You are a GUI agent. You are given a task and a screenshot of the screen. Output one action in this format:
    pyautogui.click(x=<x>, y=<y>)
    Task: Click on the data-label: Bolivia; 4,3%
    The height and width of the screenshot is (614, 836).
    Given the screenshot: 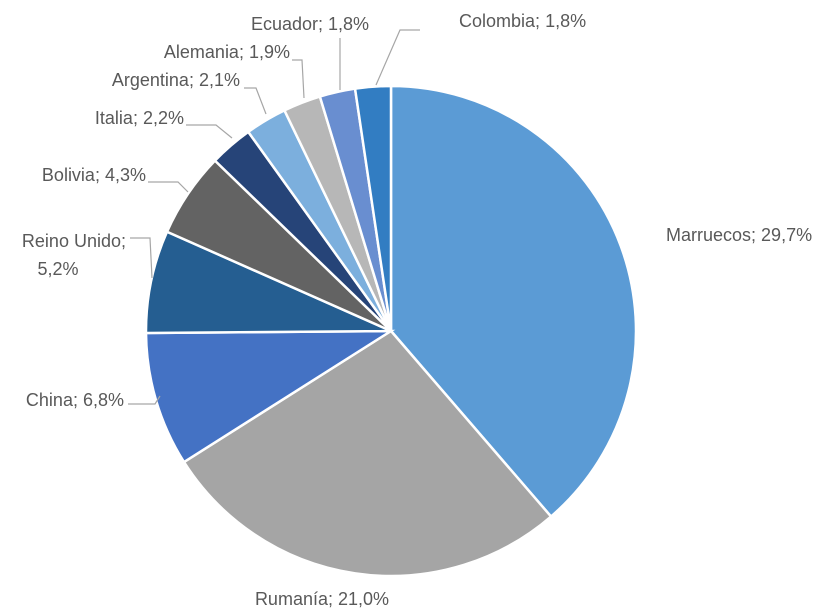 What is the action you would take?
    pyautogui.click(x=94, y=175)
    